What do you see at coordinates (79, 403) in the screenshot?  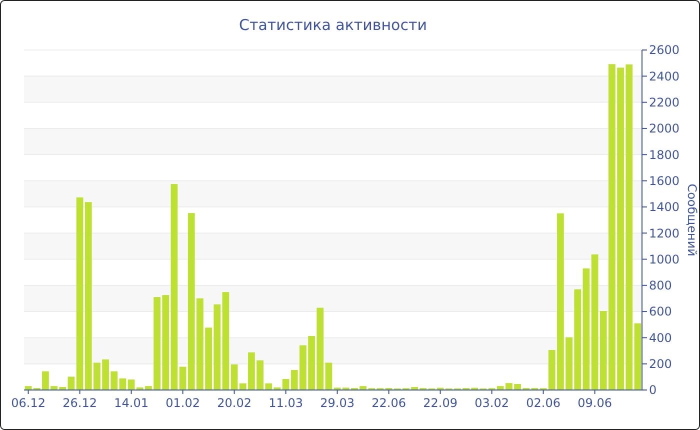 I see `x-tick-label: 26.12` at bounding box center [79, 403].